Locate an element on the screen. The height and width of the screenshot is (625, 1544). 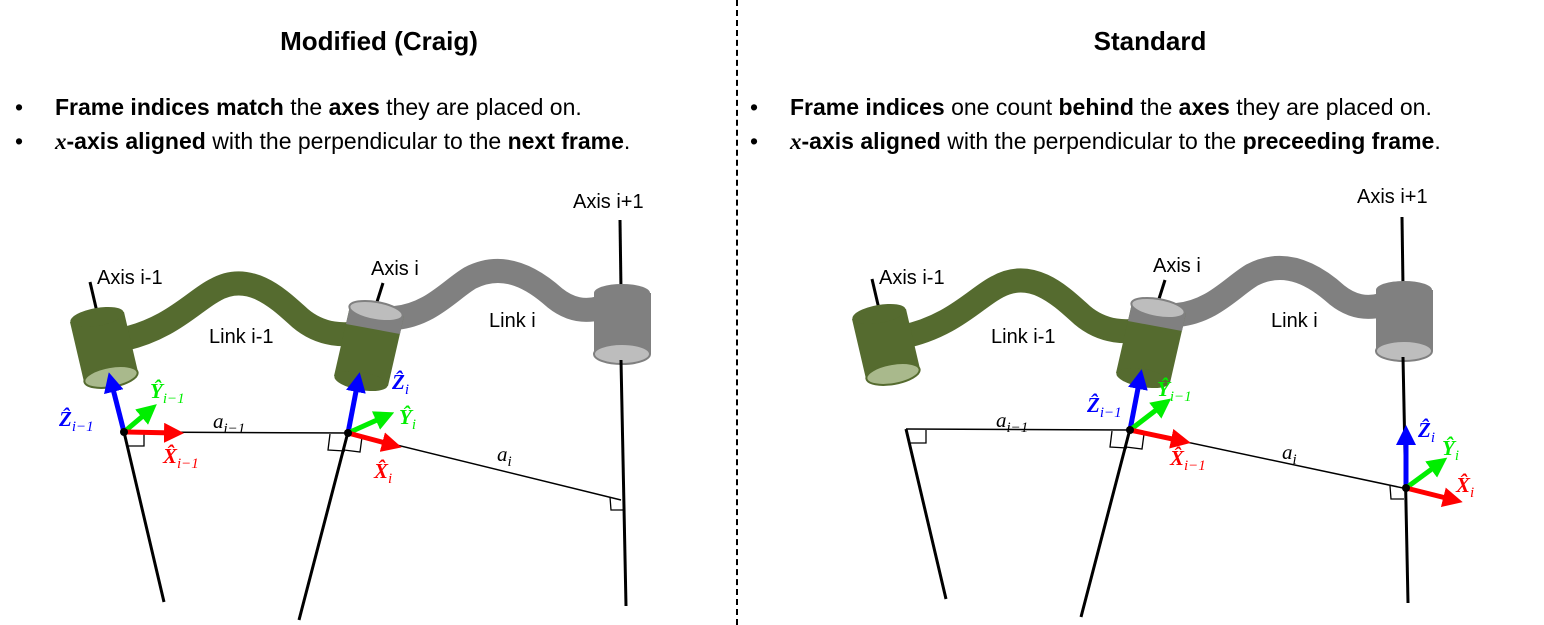
bullet-text: one count is located at coordinates (1001, 107).